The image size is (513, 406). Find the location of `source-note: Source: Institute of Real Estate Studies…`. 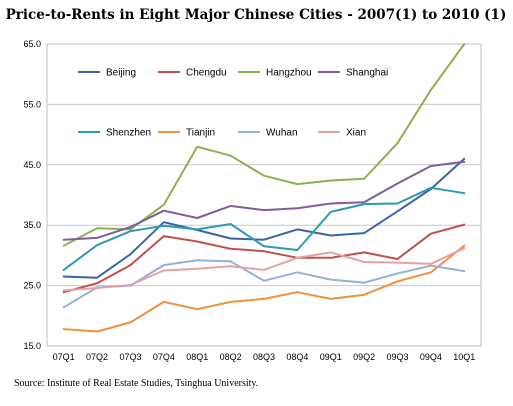

source-note: Source: Institute of Real Estate Studies… is located at coordinates (136, 383).